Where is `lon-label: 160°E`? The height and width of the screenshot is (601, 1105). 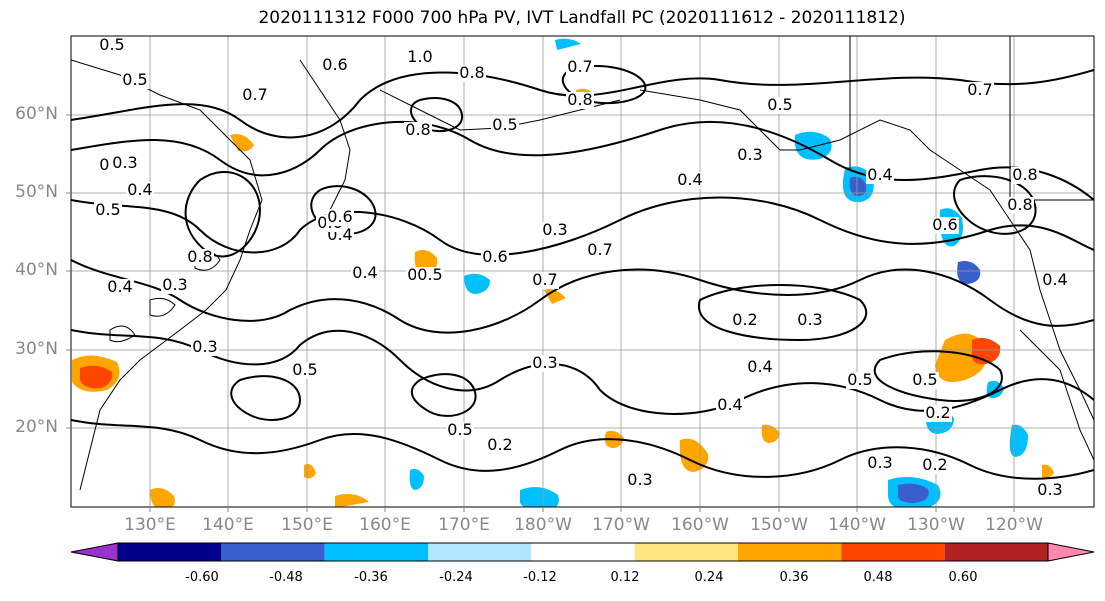 lon-label: 160°E is located at coordinates (385, 525).